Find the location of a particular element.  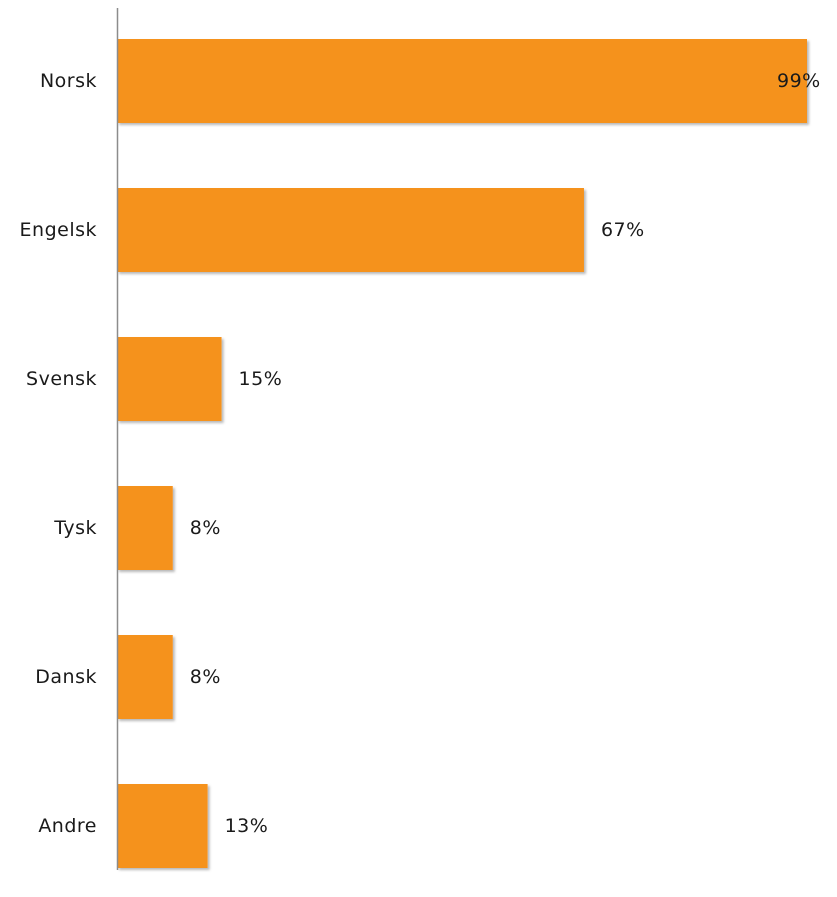

value-label-engelsk: 67% is located at coordinates (623, 230).